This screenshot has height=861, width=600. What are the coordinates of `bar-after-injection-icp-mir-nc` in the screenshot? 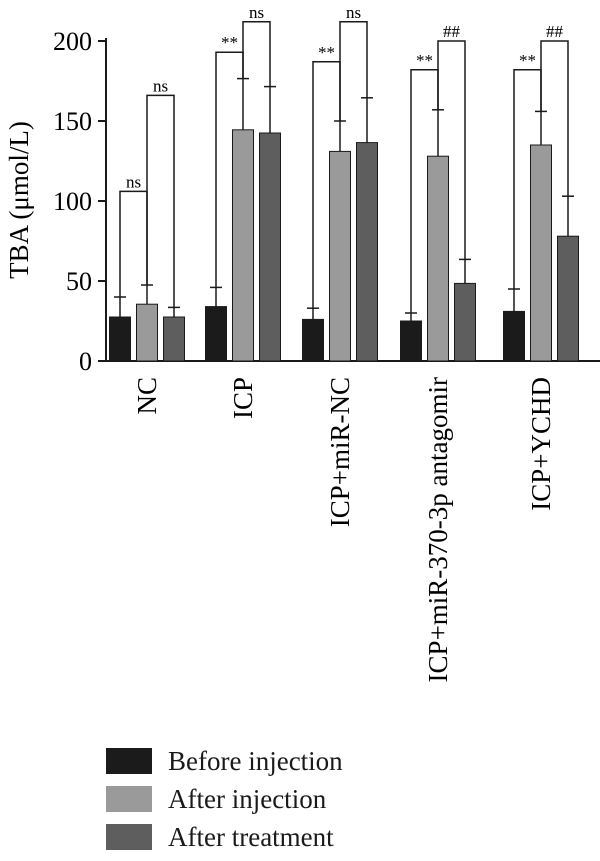 It's located at (340, 256).